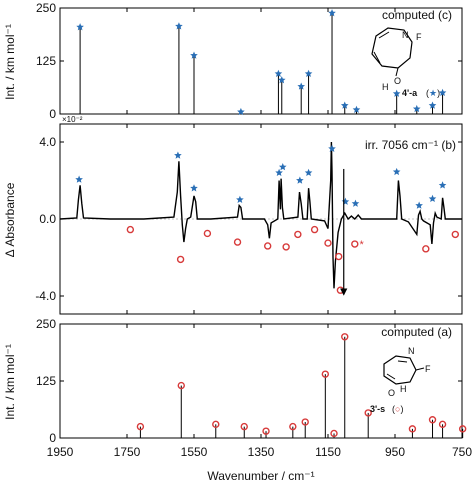  I want to click on panel-middle-ytick-label: 4.0, so click(47, 142).